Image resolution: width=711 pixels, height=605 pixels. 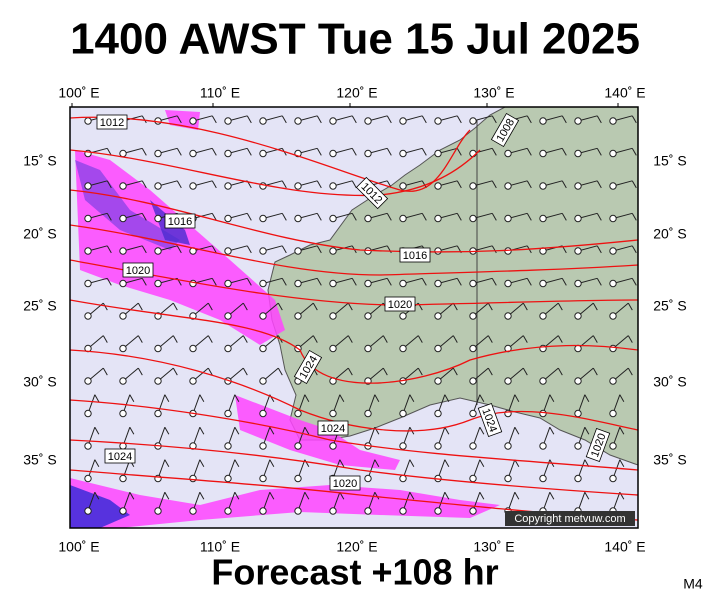 I want to click on lon-label: 100˚ E, so click(x=78, y=93).